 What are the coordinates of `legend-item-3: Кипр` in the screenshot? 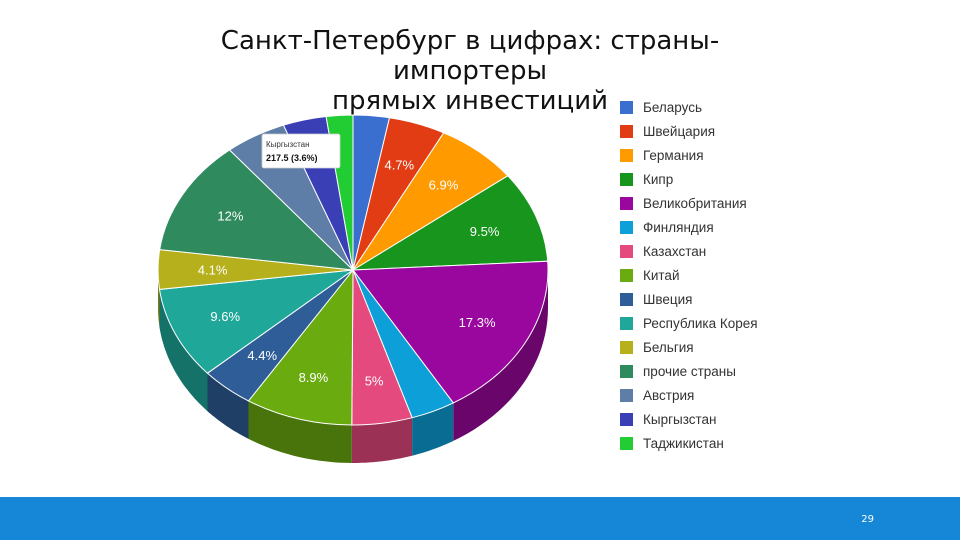 It's located at (730, 179).